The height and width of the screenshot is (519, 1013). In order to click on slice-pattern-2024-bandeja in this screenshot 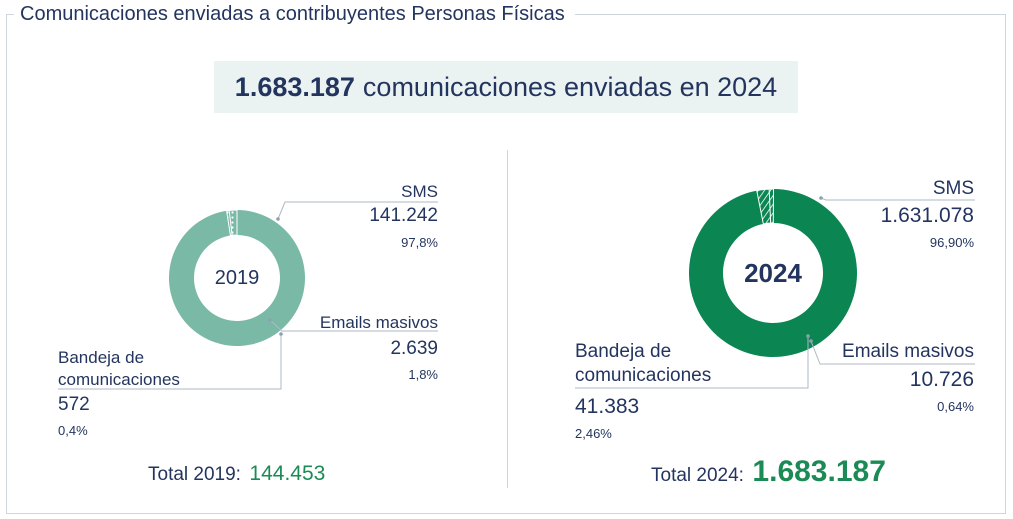, I will do `click(763, 206)`.